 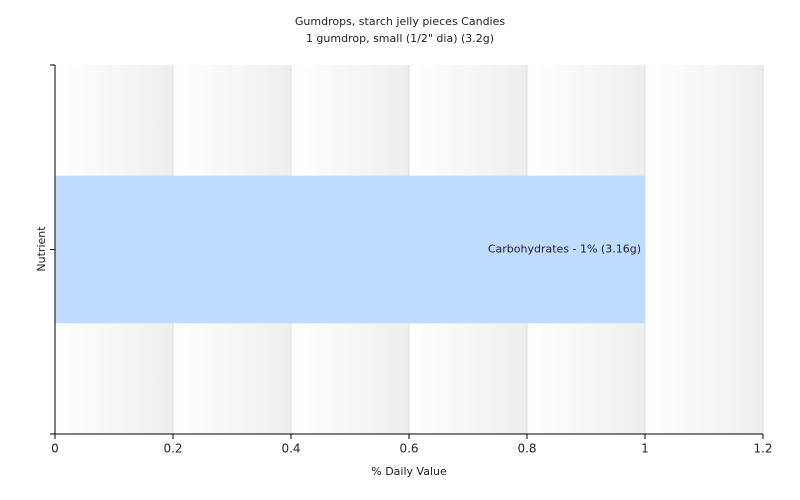 What do you see at coordinates (408, 449) in the screenshot?
I see `x-tick-label: 0.6` at bounding box center [408, 449].